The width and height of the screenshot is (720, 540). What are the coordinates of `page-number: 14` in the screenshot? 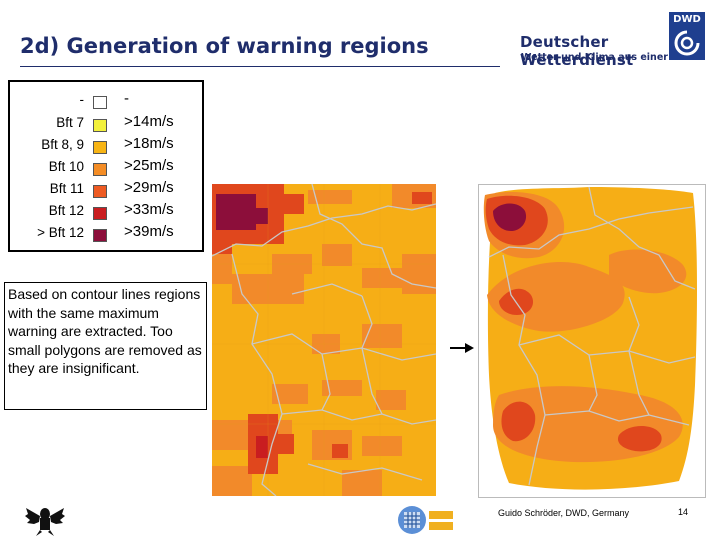 It's located at (683, 512).